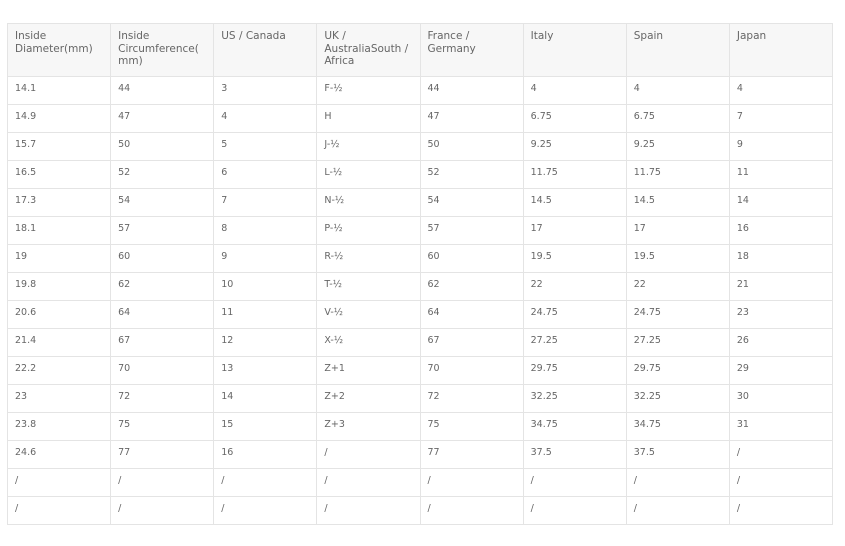 The image size is (845, 546). What do you see at coordinates (471, 118) in the screenshot?
I see `cell-france-germany: 47` at bounding box center [471, 118].